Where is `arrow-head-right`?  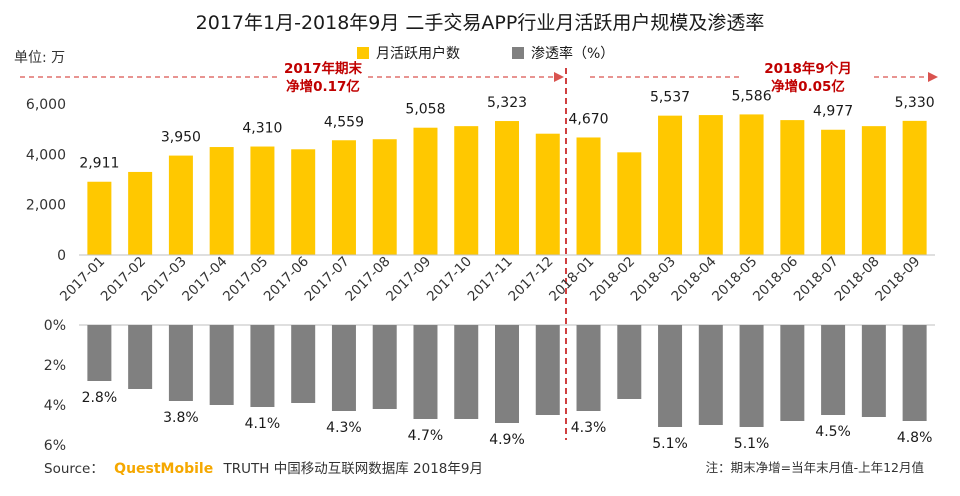 arrow-head-right is located at coordinates (933, 77).